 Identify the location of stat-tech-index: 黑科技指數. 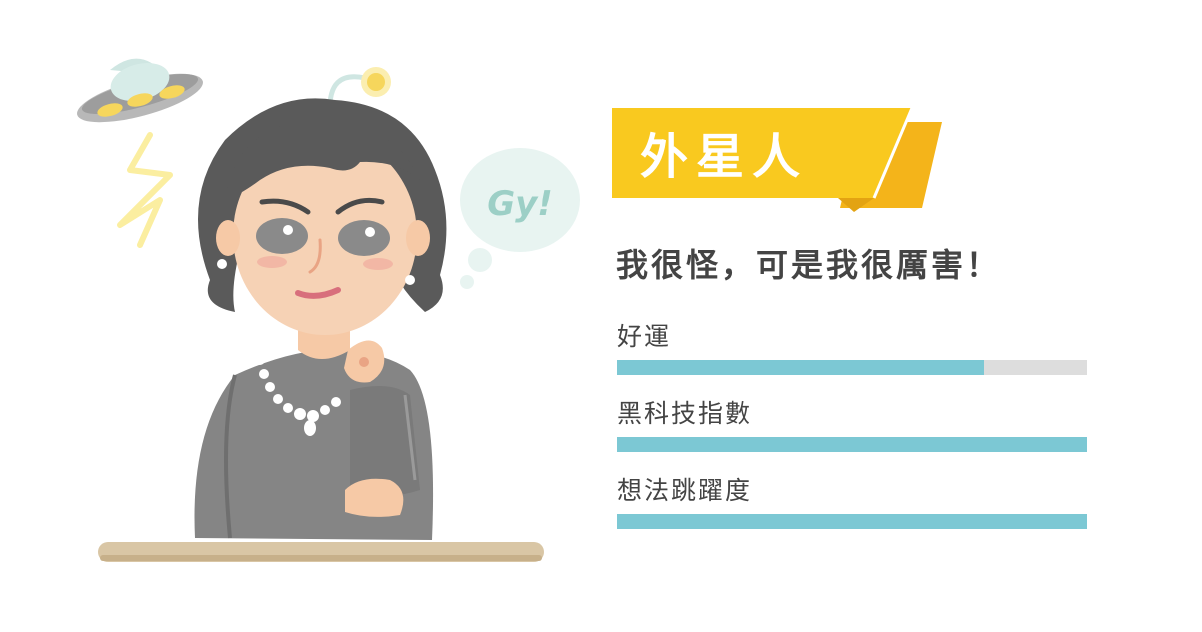
(852, 424).